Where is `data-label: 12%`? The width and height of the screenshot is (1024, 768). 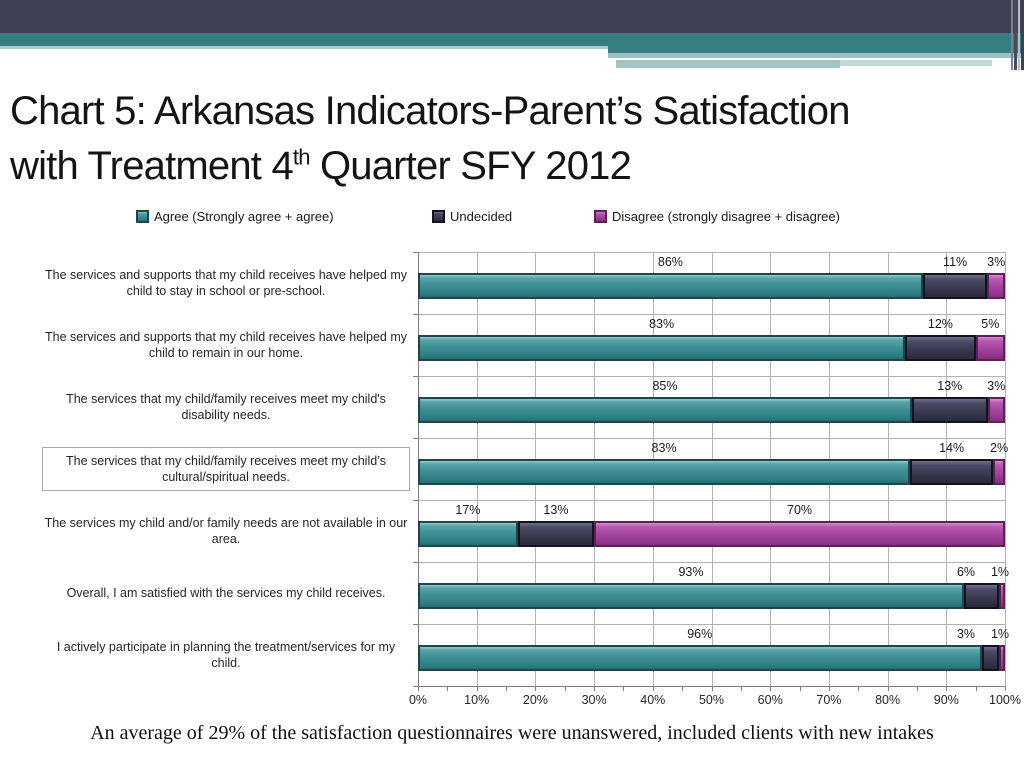
data-label: 12% is located at coordinates (940, 324).